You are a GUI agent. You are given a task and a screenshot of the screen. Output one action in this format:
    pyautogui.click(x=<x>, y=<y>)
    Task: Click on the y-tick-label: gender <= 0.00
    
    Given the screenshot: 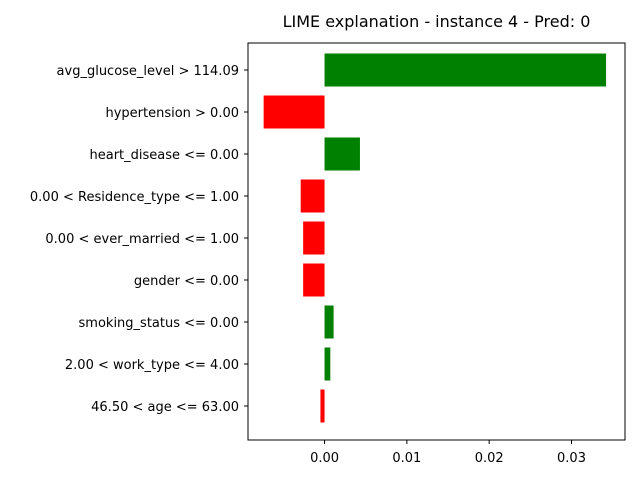 What is the action you would take?
    pyautogui.click(x=186, y=281)
    